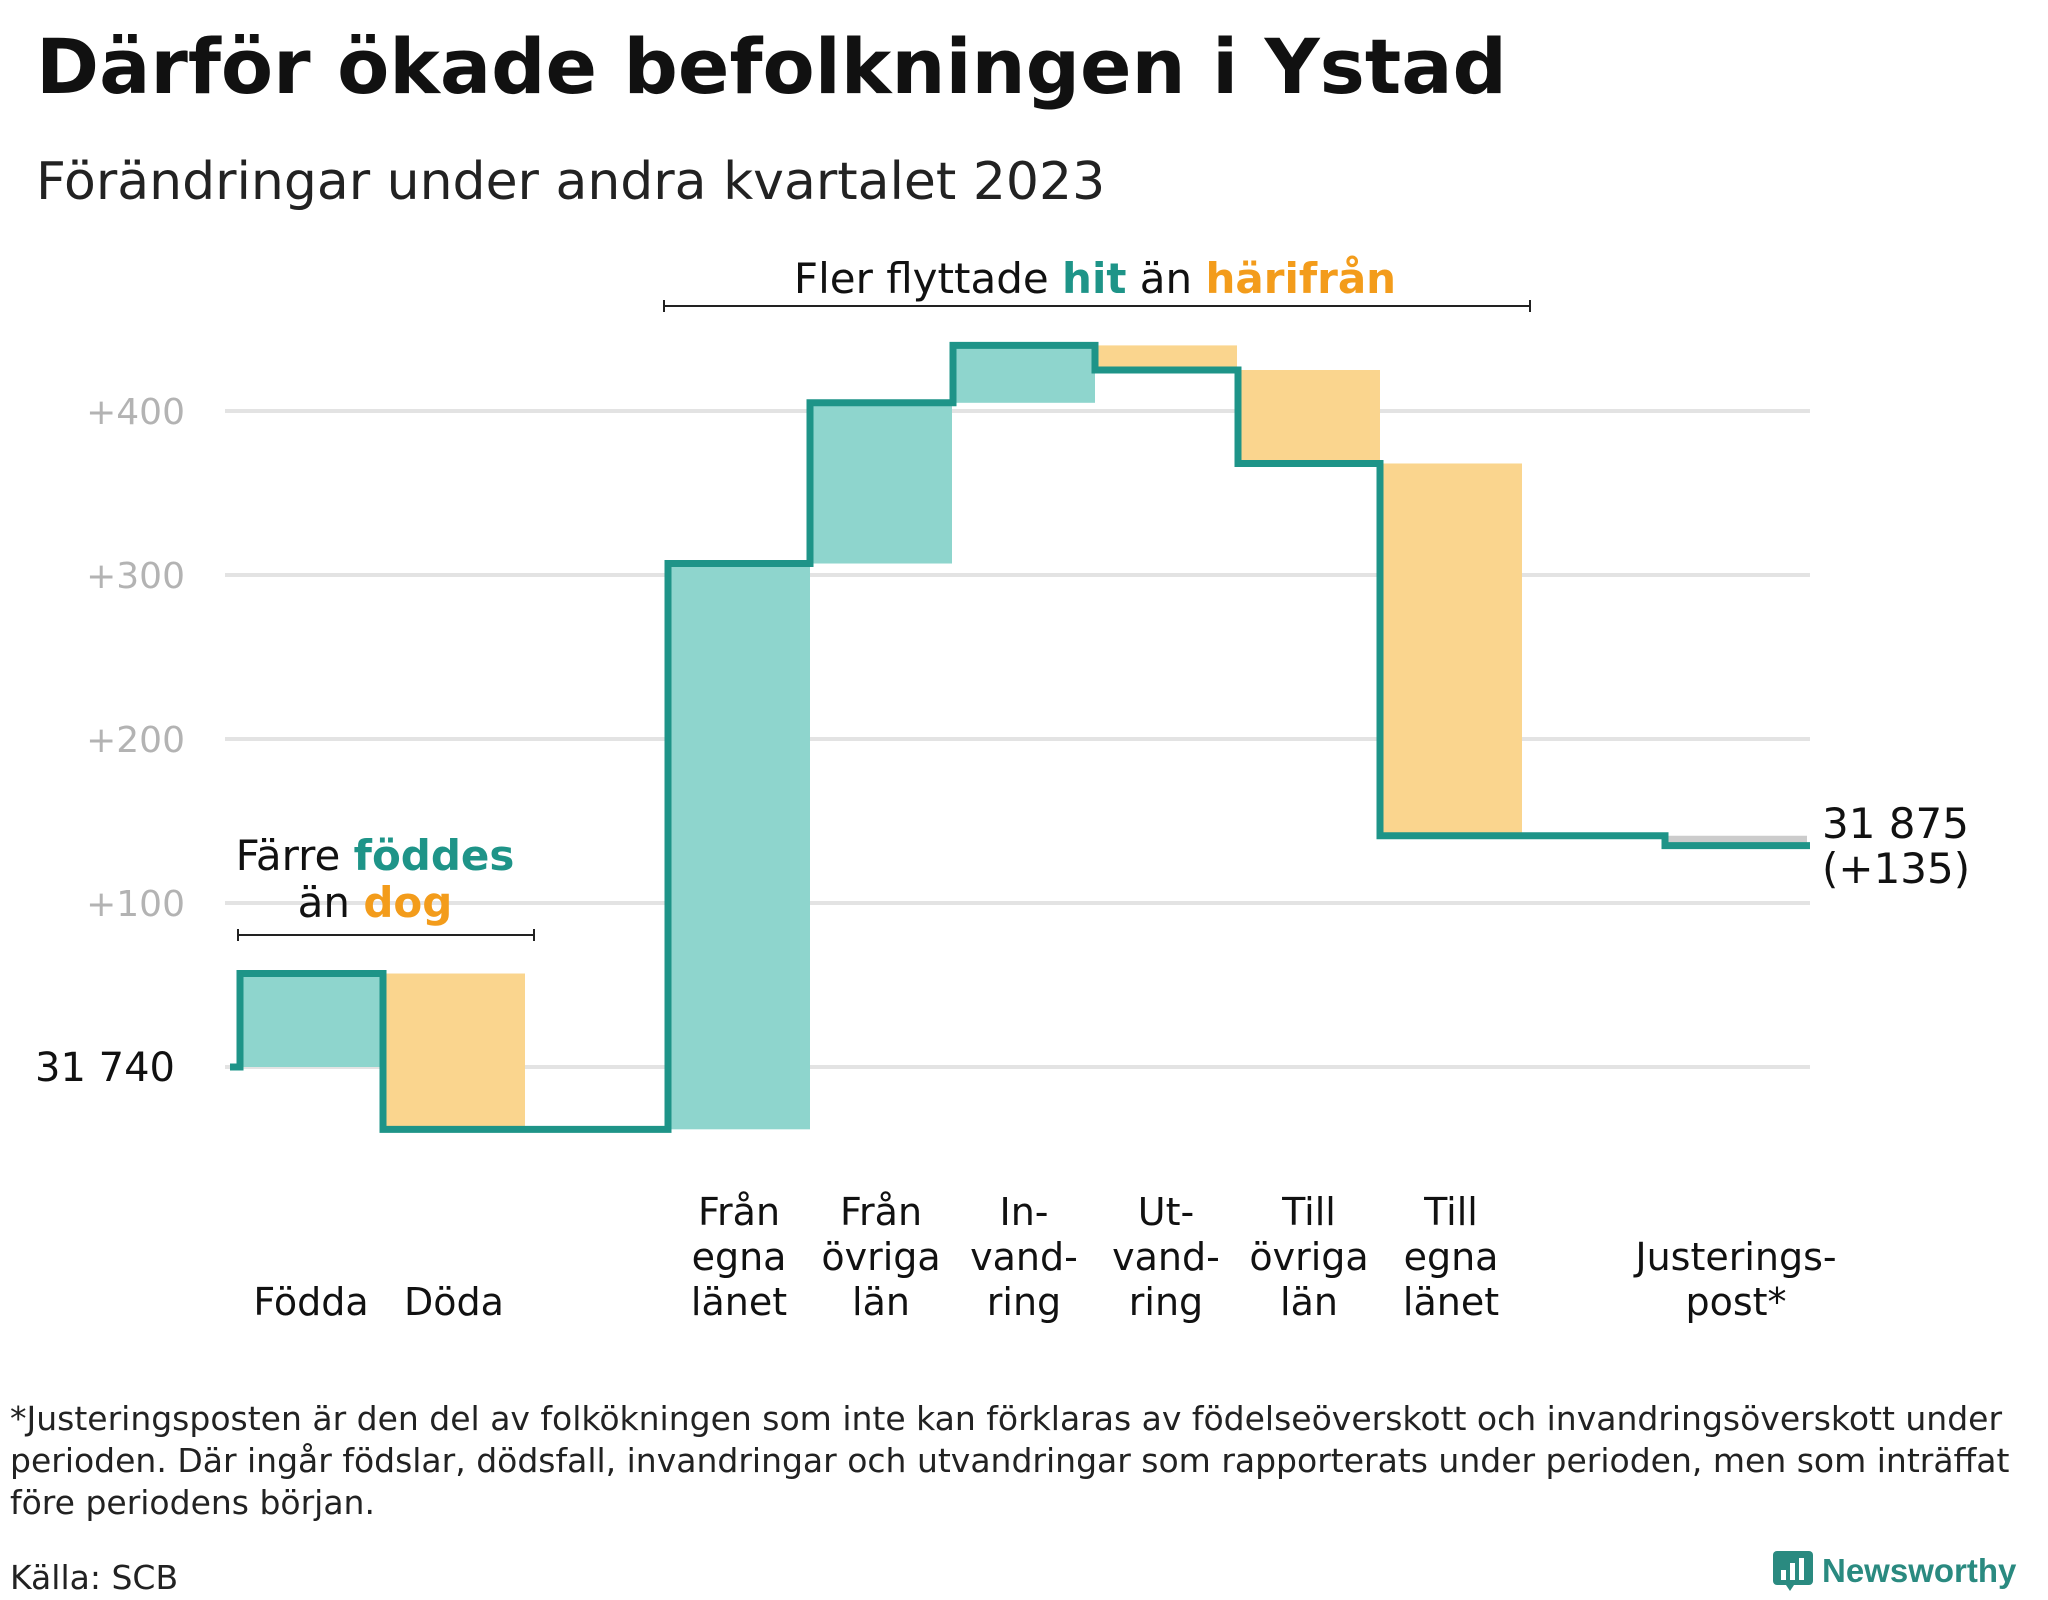 The image size is (2048, 1600). What do you see at coordinates (1735, 1302) in the screenshot?
I see `category-label: post*` at bounding box center [1735, 1302].